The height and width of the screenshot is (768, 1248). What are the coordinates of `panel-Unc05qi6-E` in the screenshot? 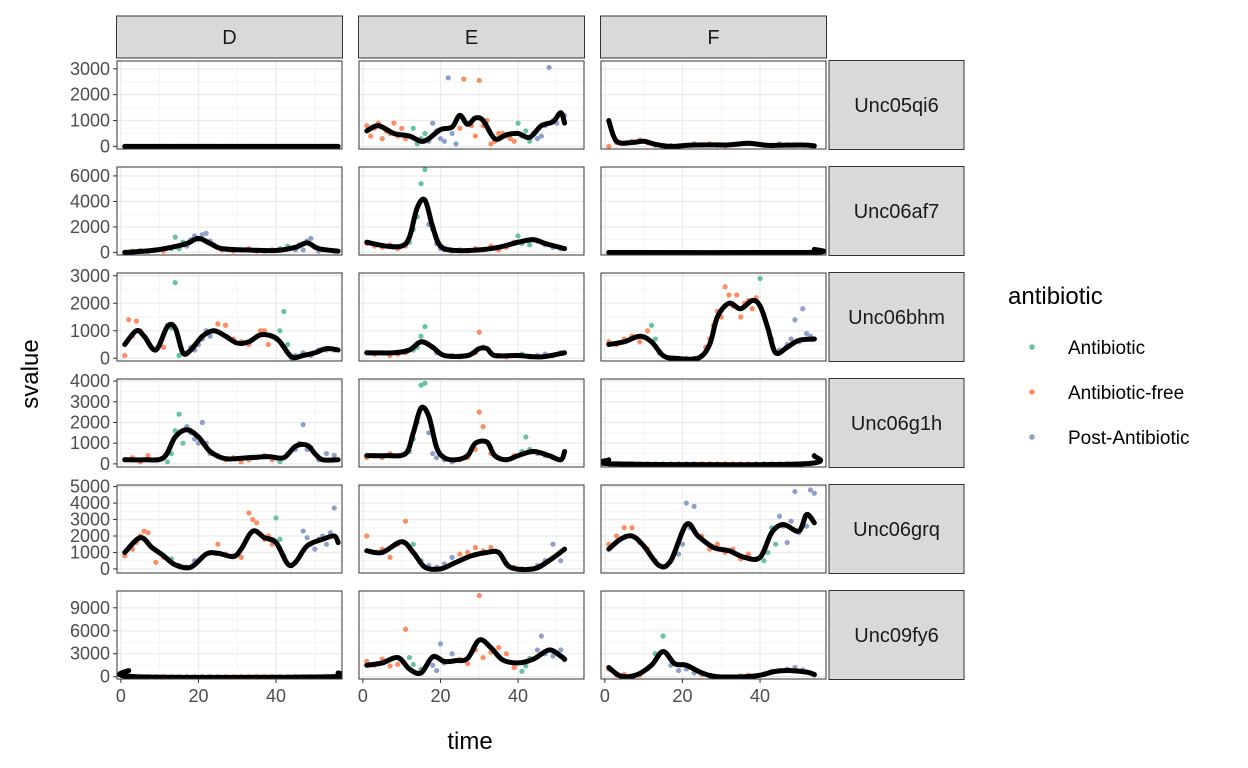 It's located at (471, 105).